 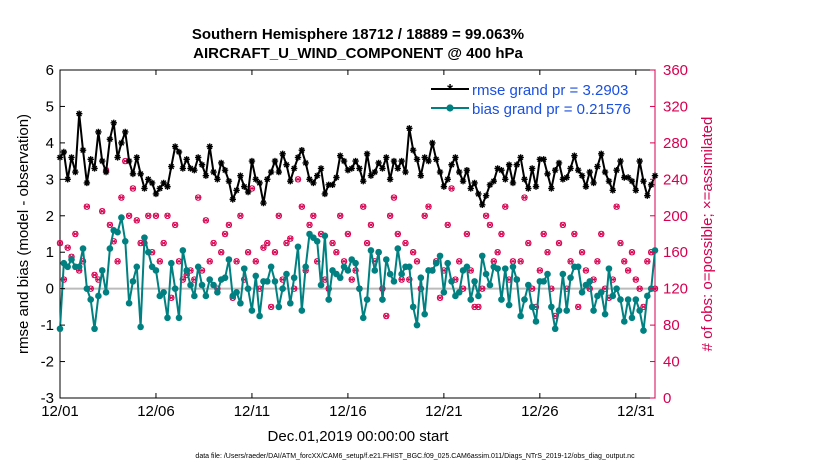 I want to click on y-tick-label: 0, so click(x=50, y=289).